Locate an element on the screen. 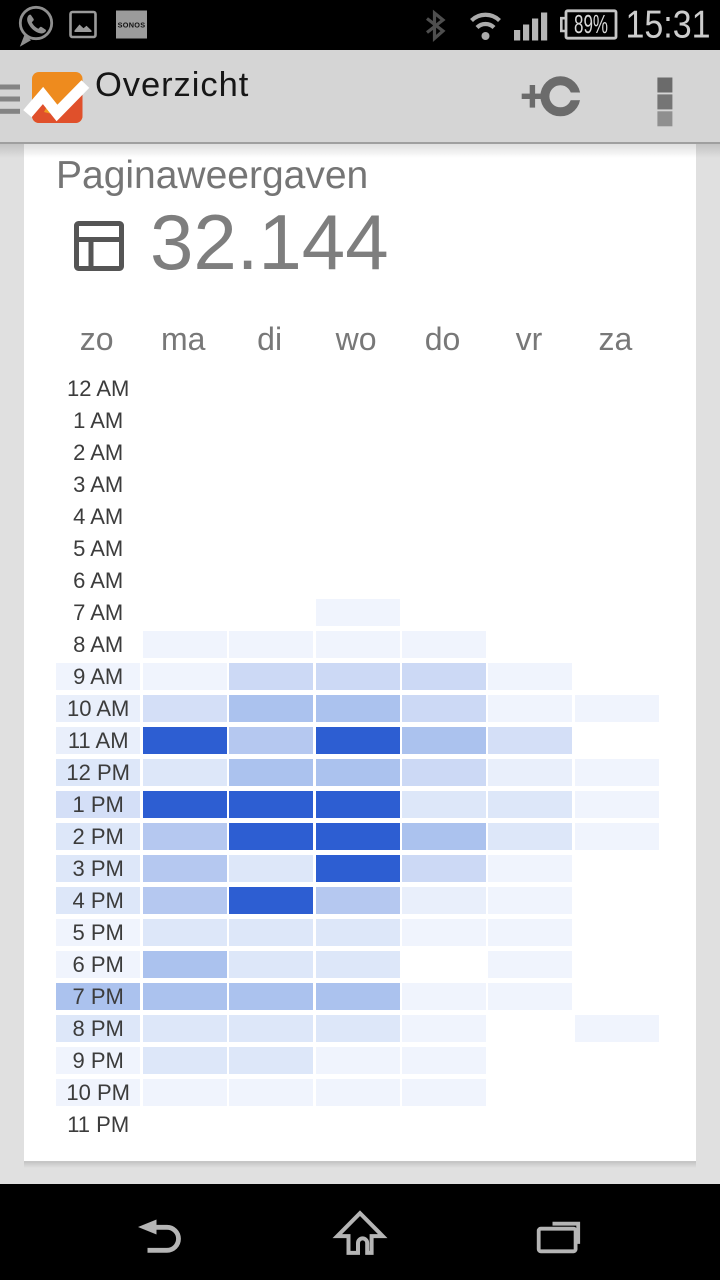  svg-text: SONOS is located at coordinates (132, 25).